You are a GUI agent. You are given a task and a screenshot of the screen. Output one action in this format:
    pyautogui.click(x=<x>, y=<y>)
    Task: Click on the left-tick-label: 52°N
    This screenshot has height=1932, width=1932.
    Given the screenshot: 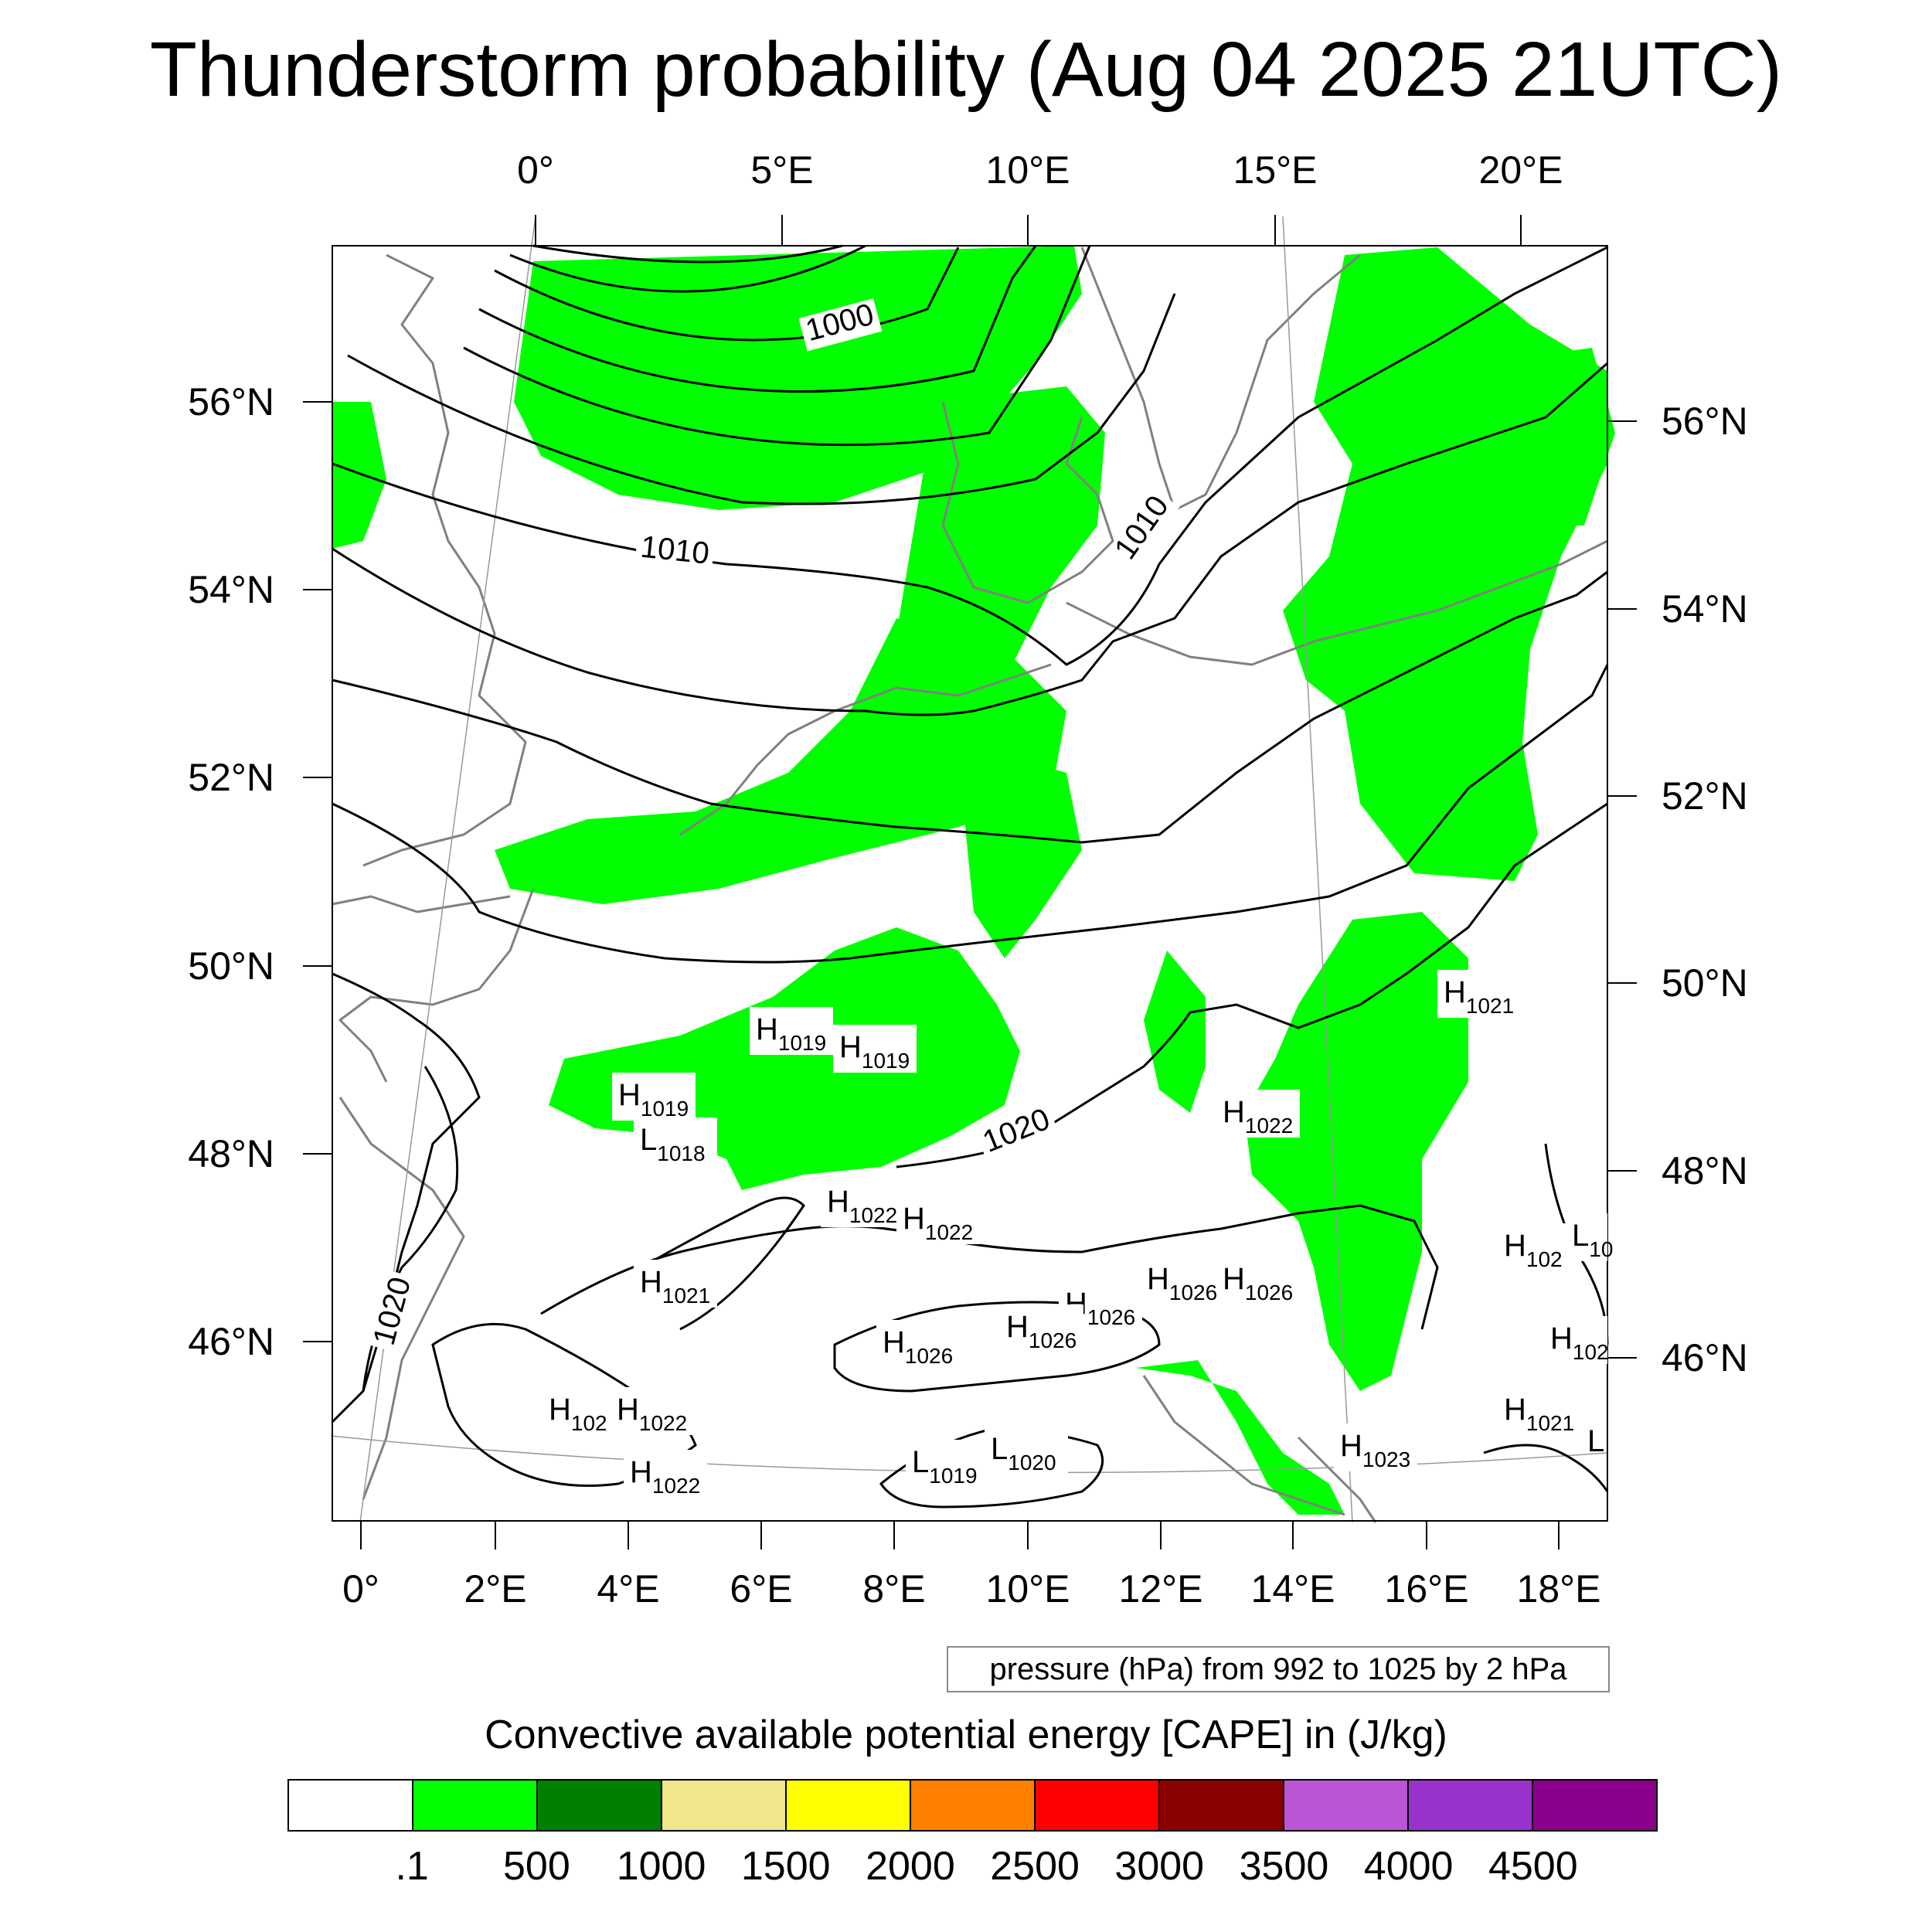 What is the action you would take?
    pyautogui.click(x=231, y=777)
    